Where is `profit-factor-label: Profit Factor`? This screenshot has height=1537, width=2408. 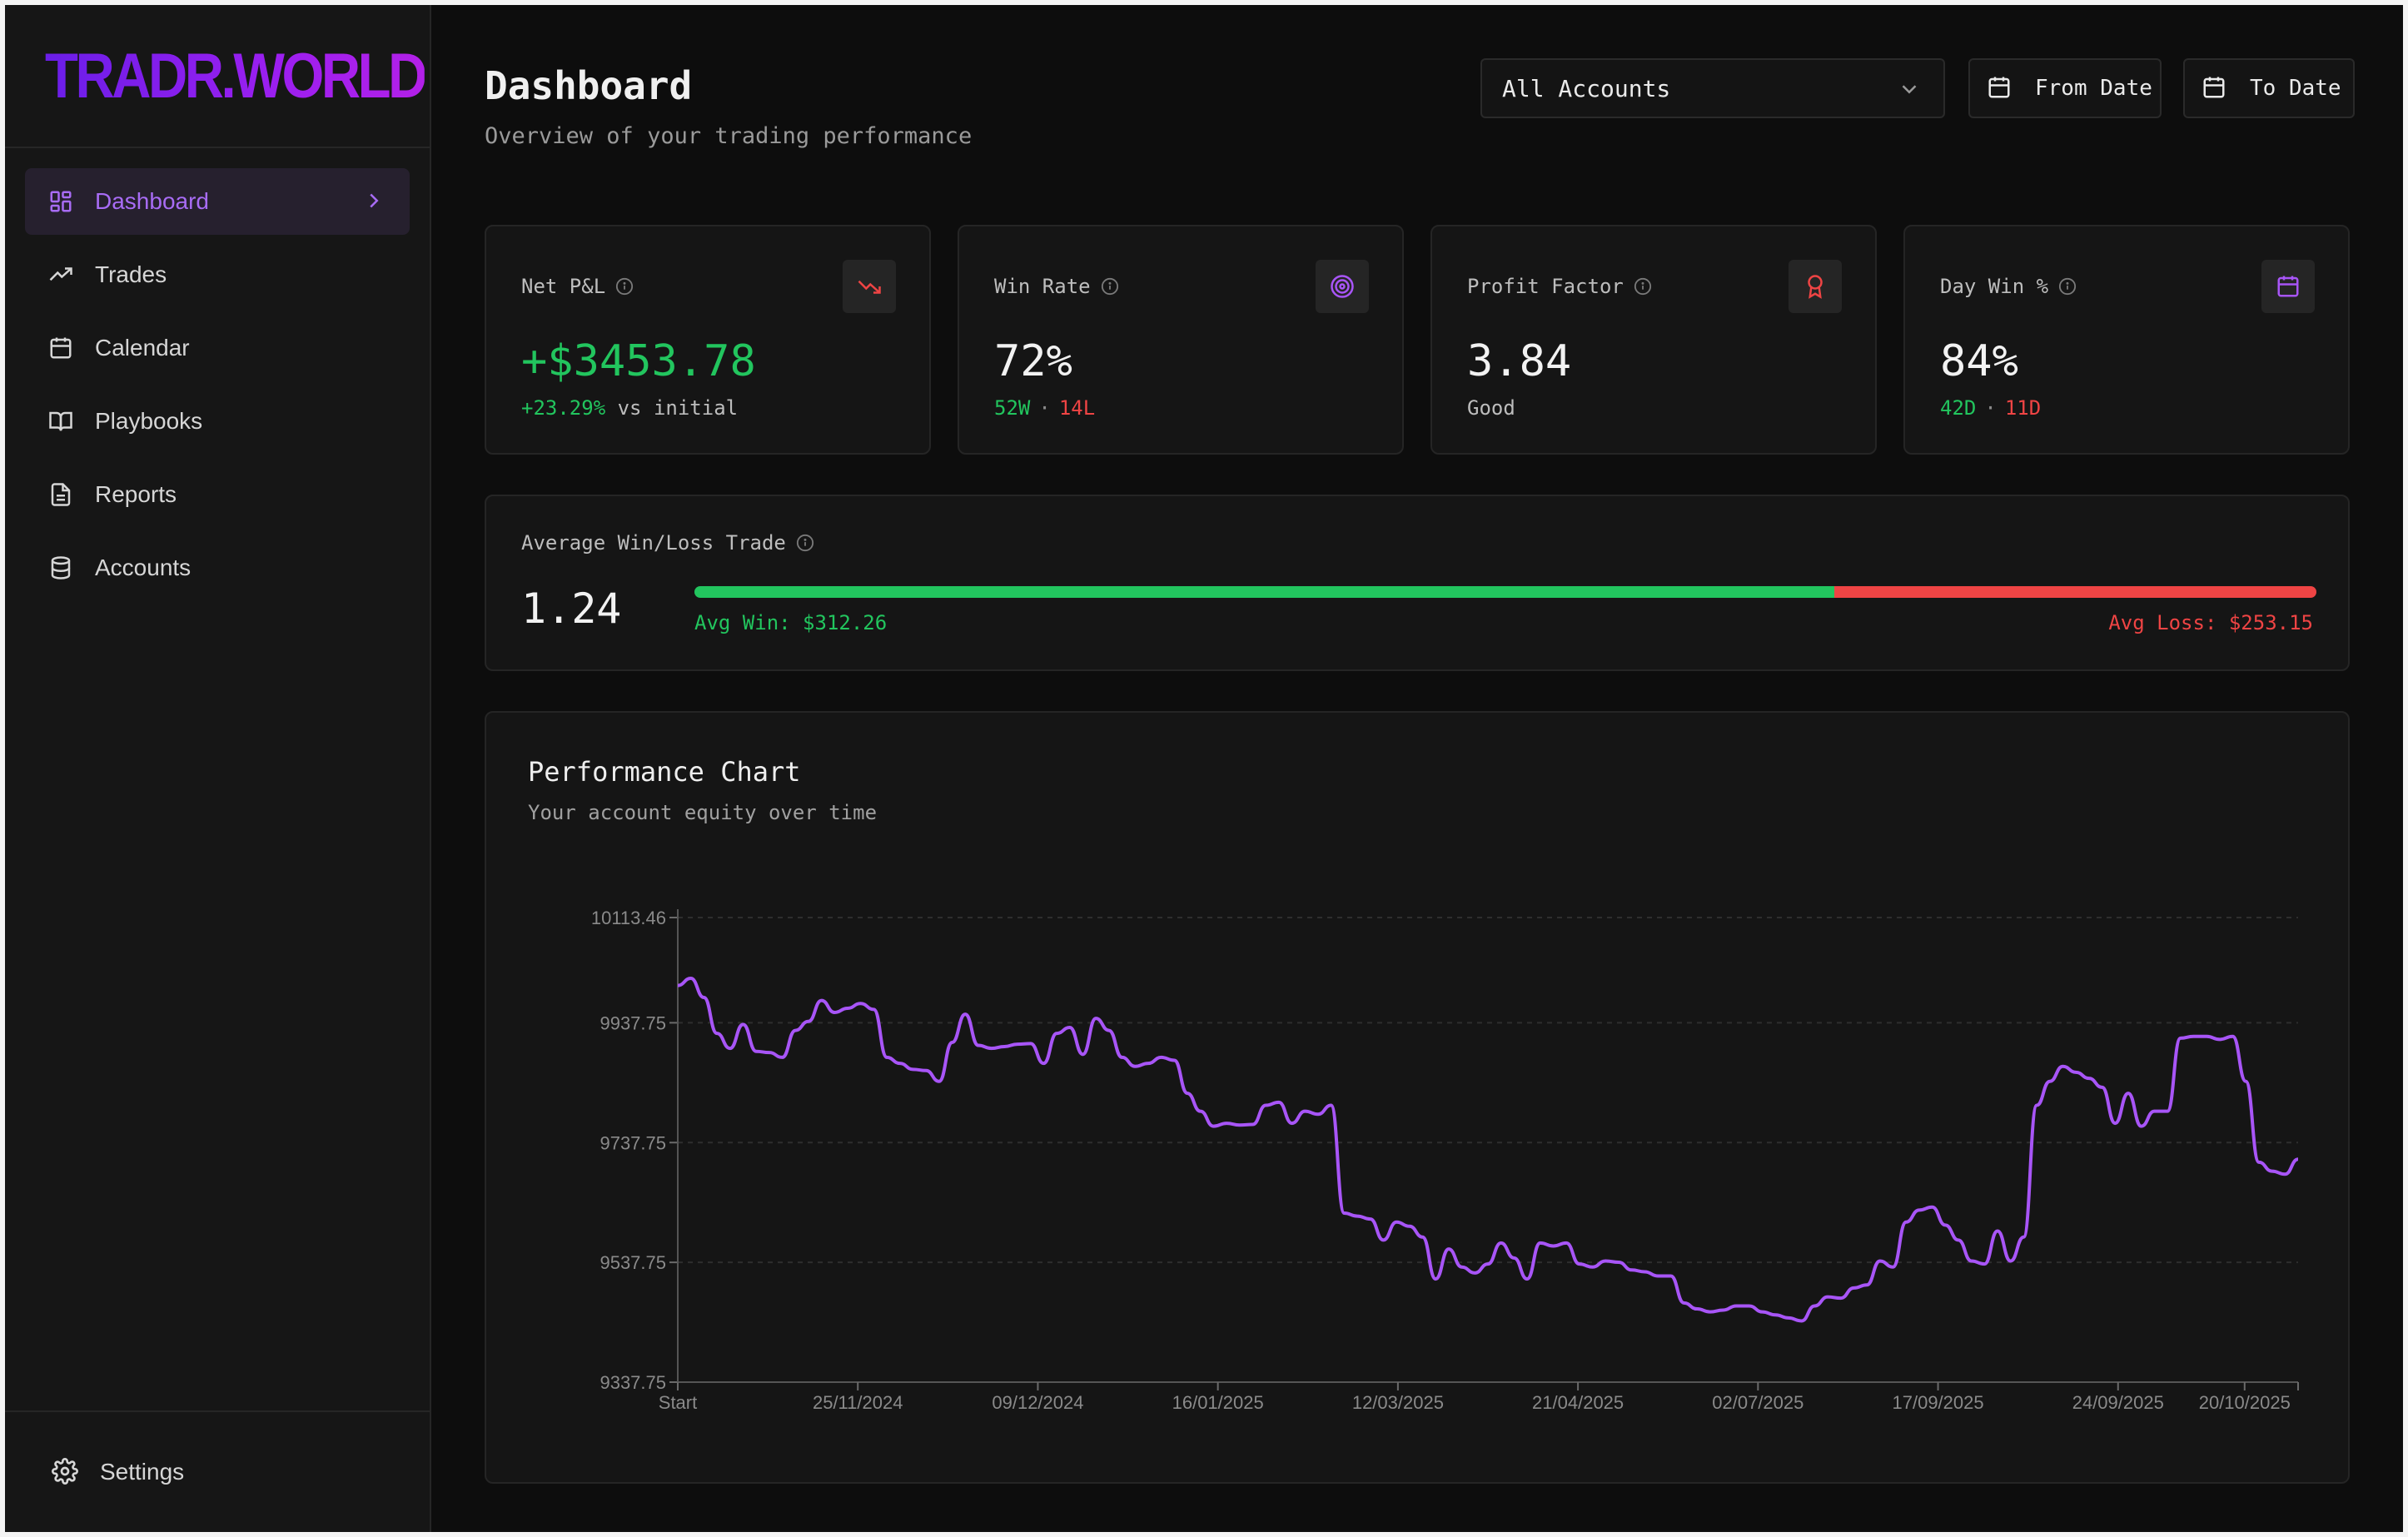 profit-factor-label: Profit Factor is located at coordinates (1545, 286).